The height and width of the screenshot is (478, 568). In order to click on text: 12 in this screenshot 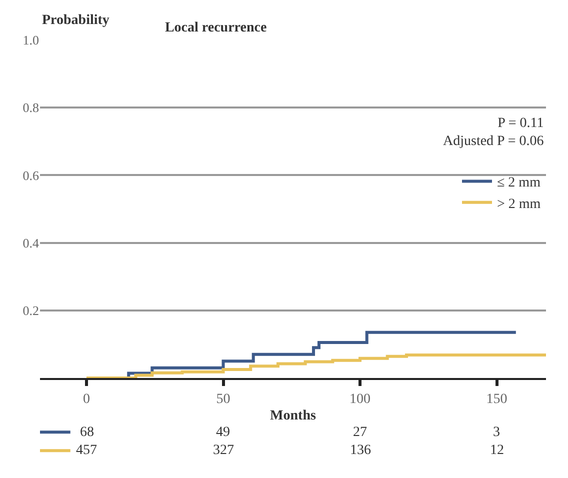, I will do `click(497, 450)`.